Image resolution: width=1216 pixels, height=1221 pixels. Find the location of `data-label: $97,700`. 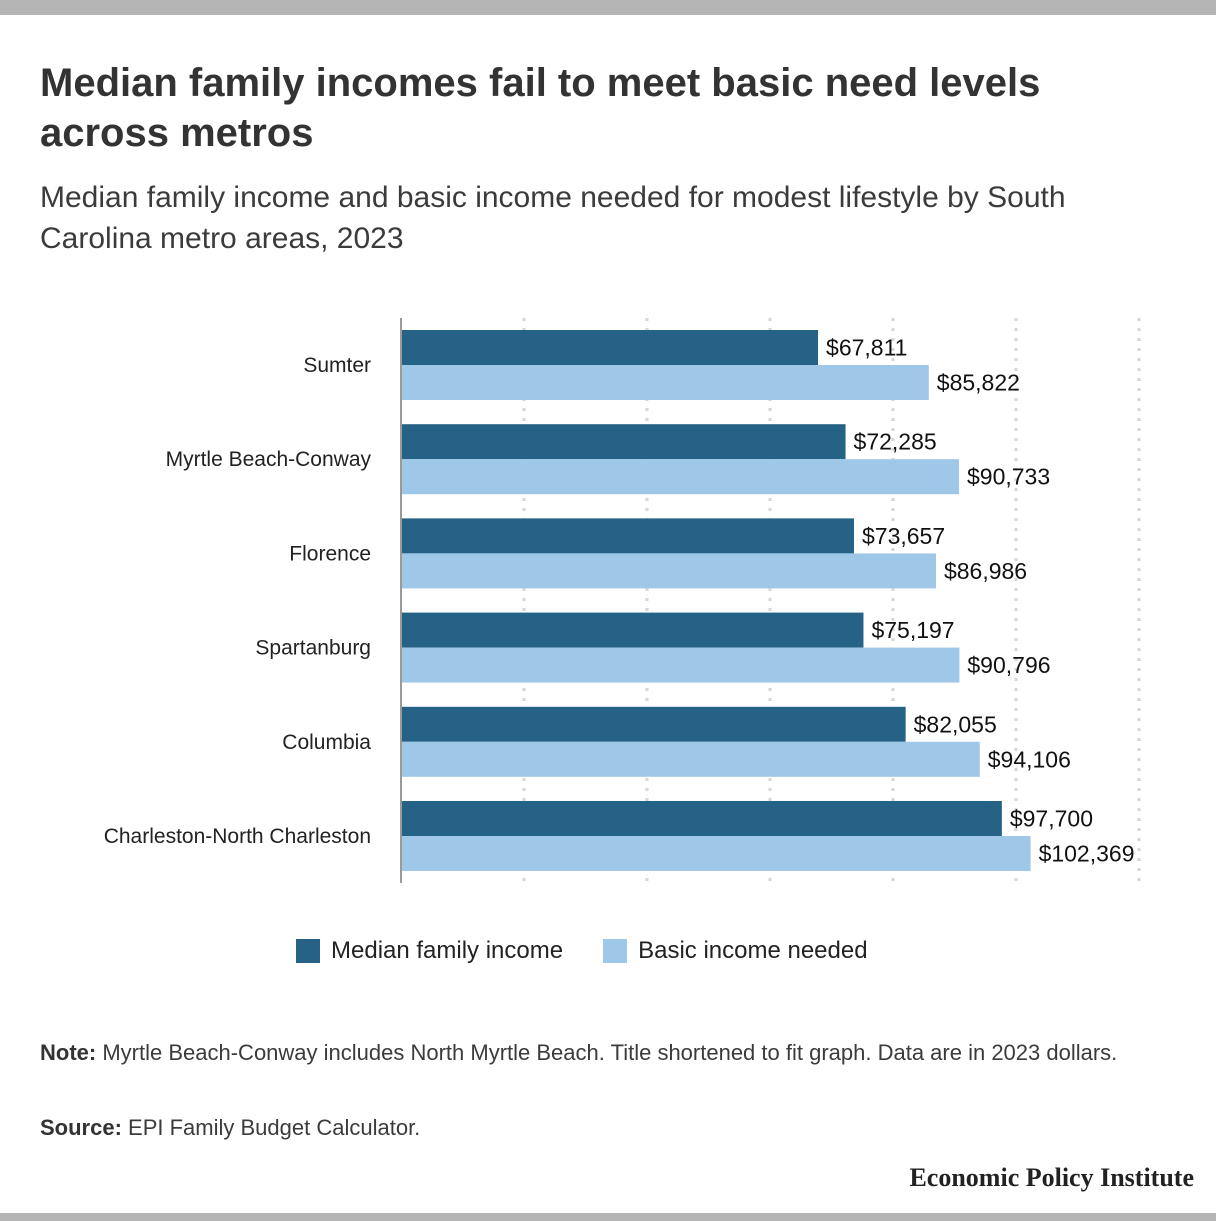

data-label: $97,700 is located at coordinates (1051, 819).